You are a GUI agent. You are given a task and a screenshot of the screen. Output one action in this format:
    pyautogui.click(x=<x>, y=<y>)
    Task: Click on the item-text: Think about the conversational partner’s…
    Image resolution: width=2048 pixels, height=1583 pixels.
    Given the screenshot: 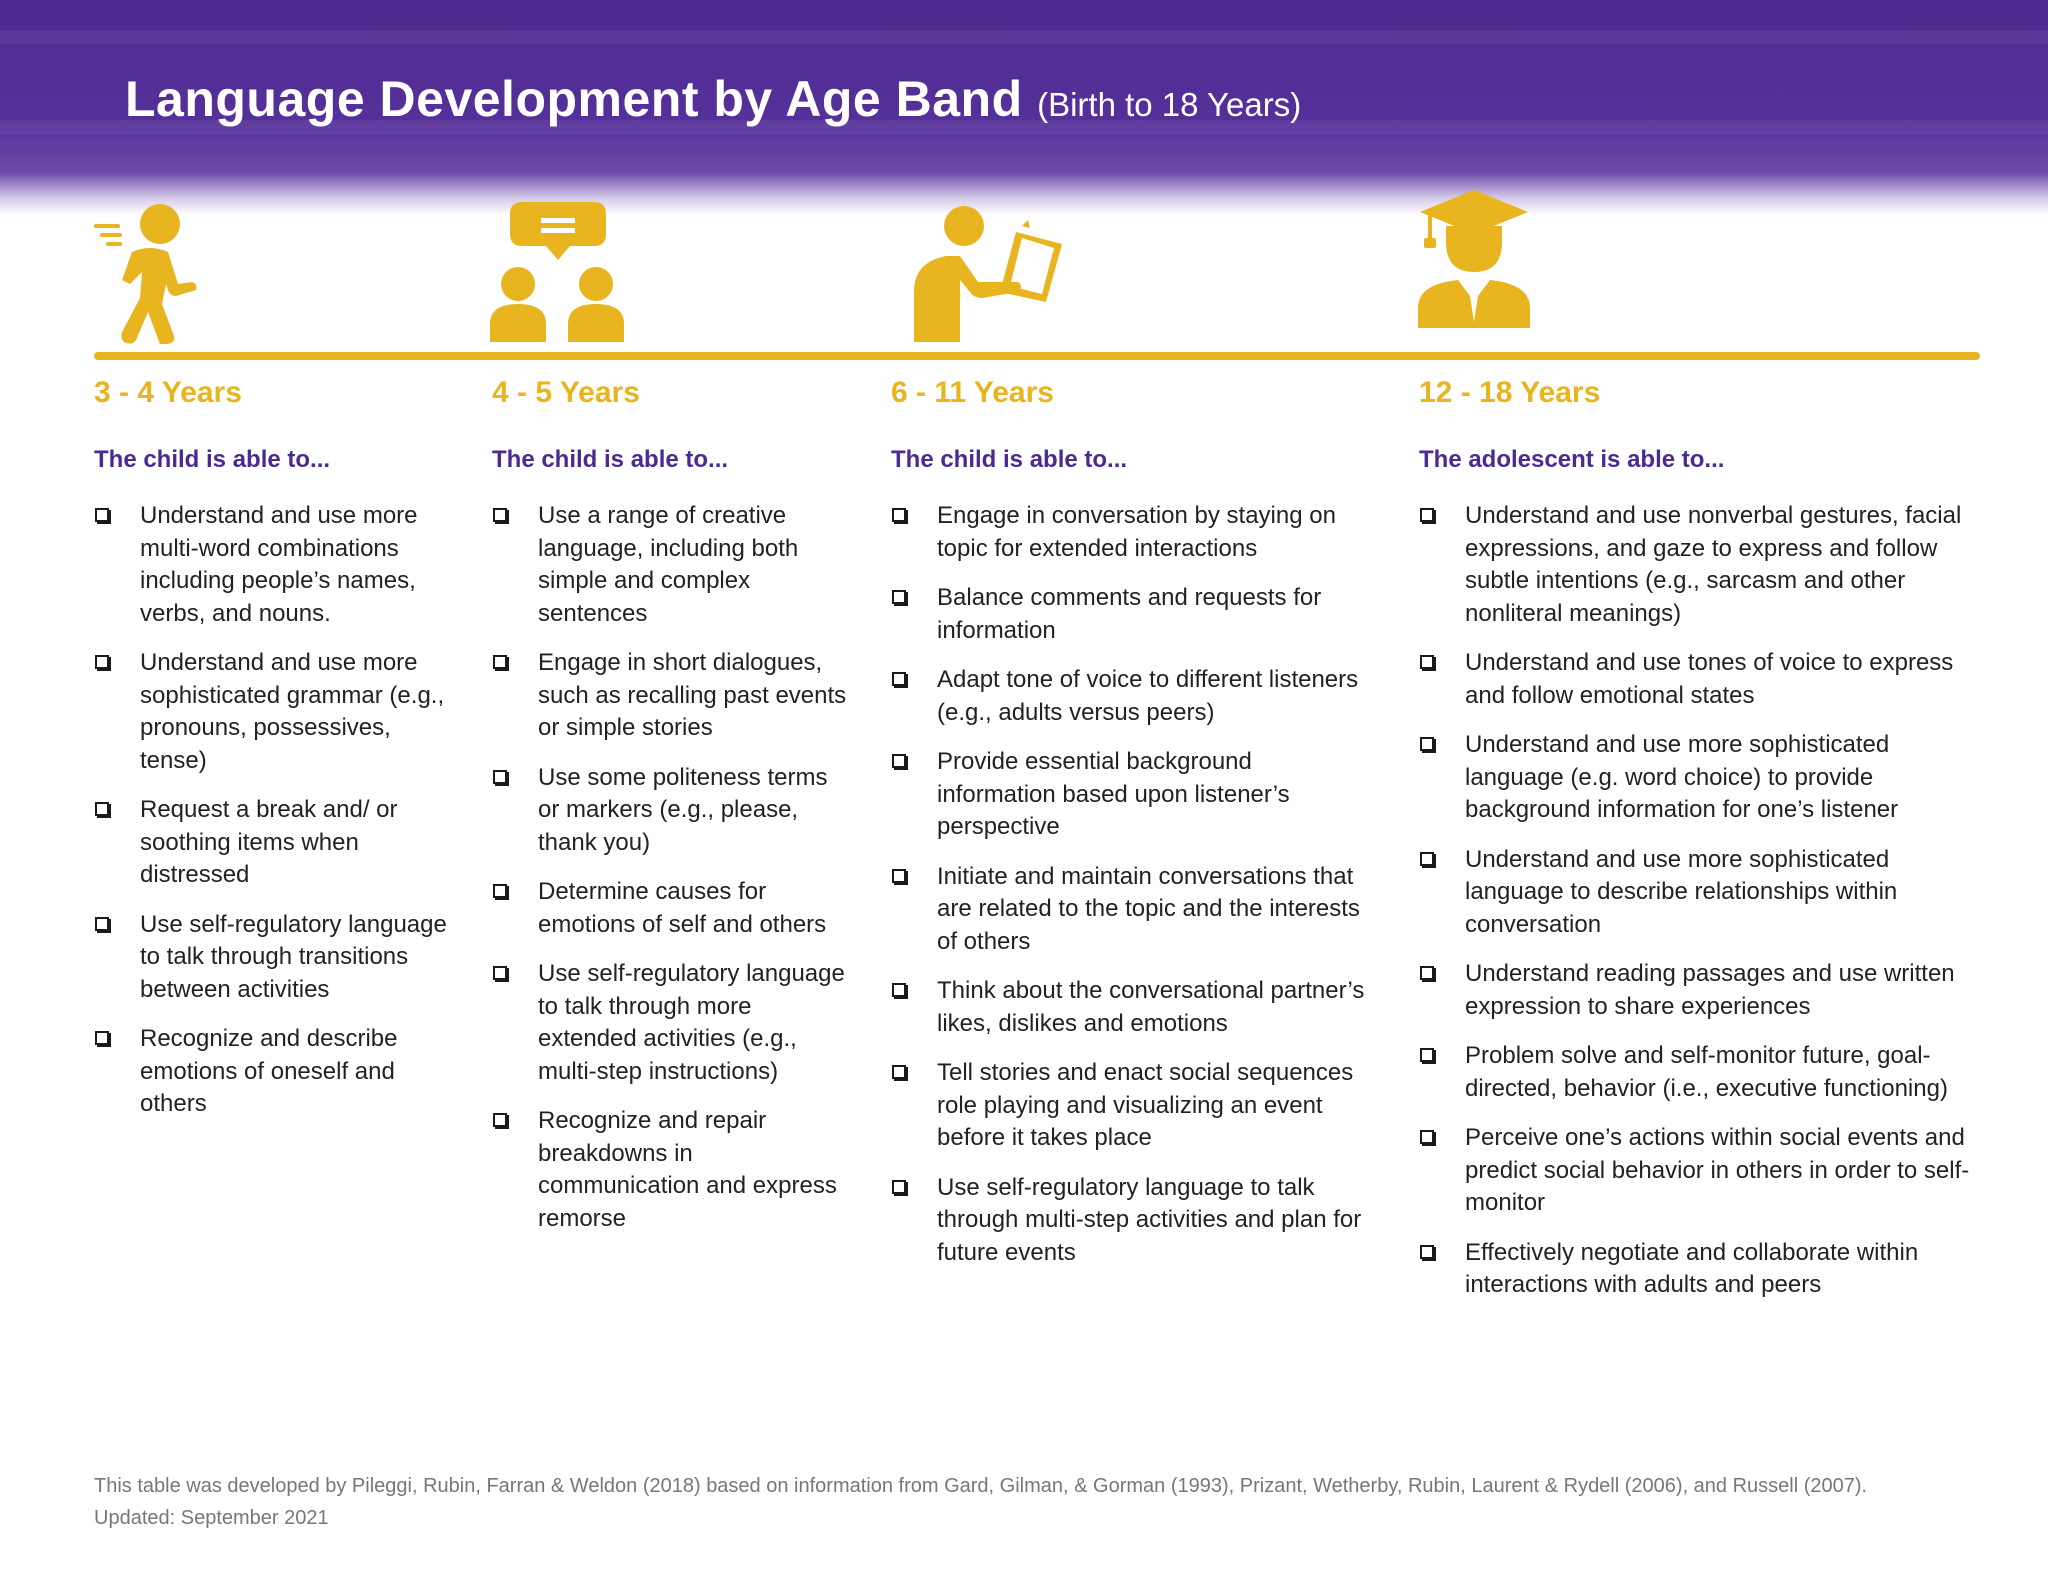 What is the action you would take?
    pyautogui.click(x=1151, y=1007)
    